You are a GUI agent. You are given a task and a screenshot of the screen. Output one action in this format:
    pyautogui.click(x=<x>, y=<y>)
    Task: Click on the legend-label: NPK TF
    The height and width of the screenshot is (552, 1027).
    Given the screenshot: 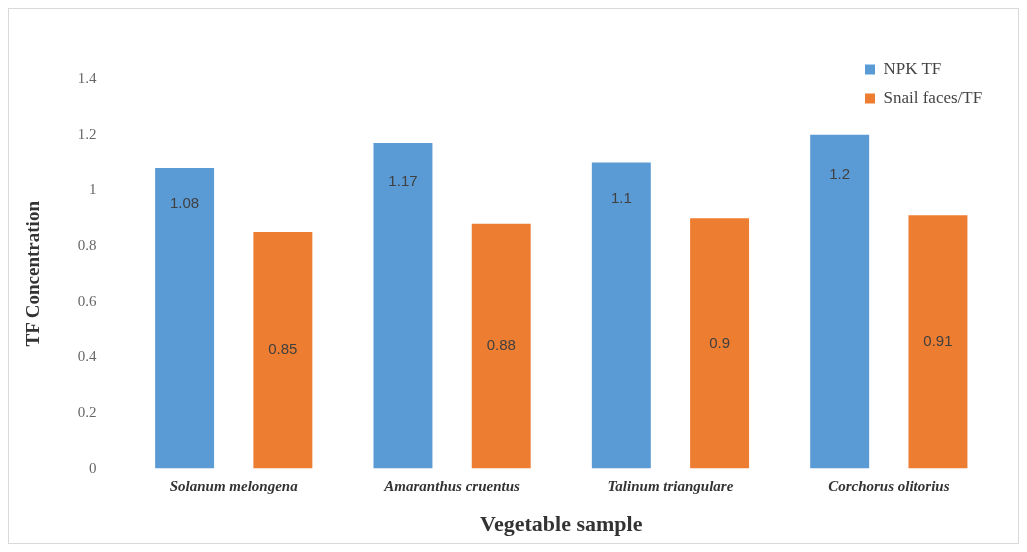 What is the action you would take?
    pyautogui.click(x=912, y=68)
    